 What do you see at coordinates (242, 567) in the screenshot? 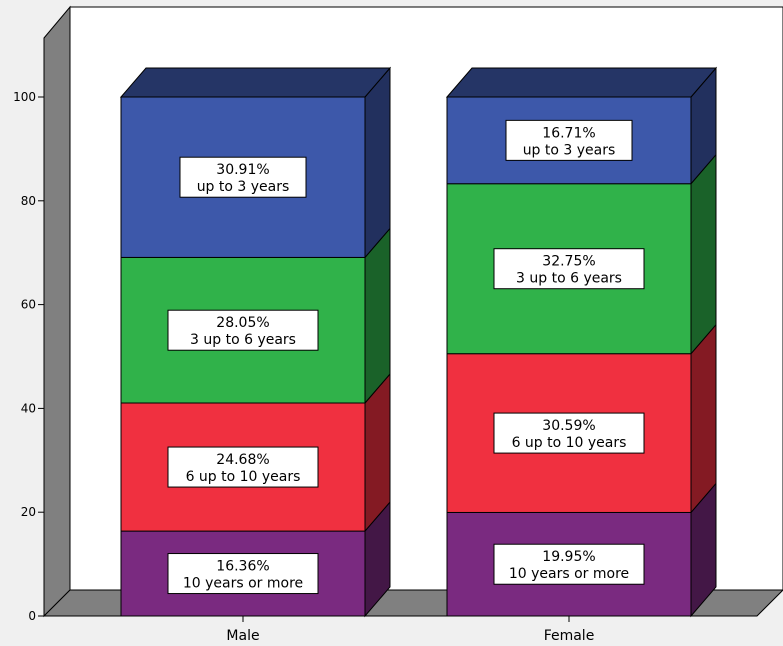
I see `data-label-value: 16.36%` at bounding box center [242, 567].